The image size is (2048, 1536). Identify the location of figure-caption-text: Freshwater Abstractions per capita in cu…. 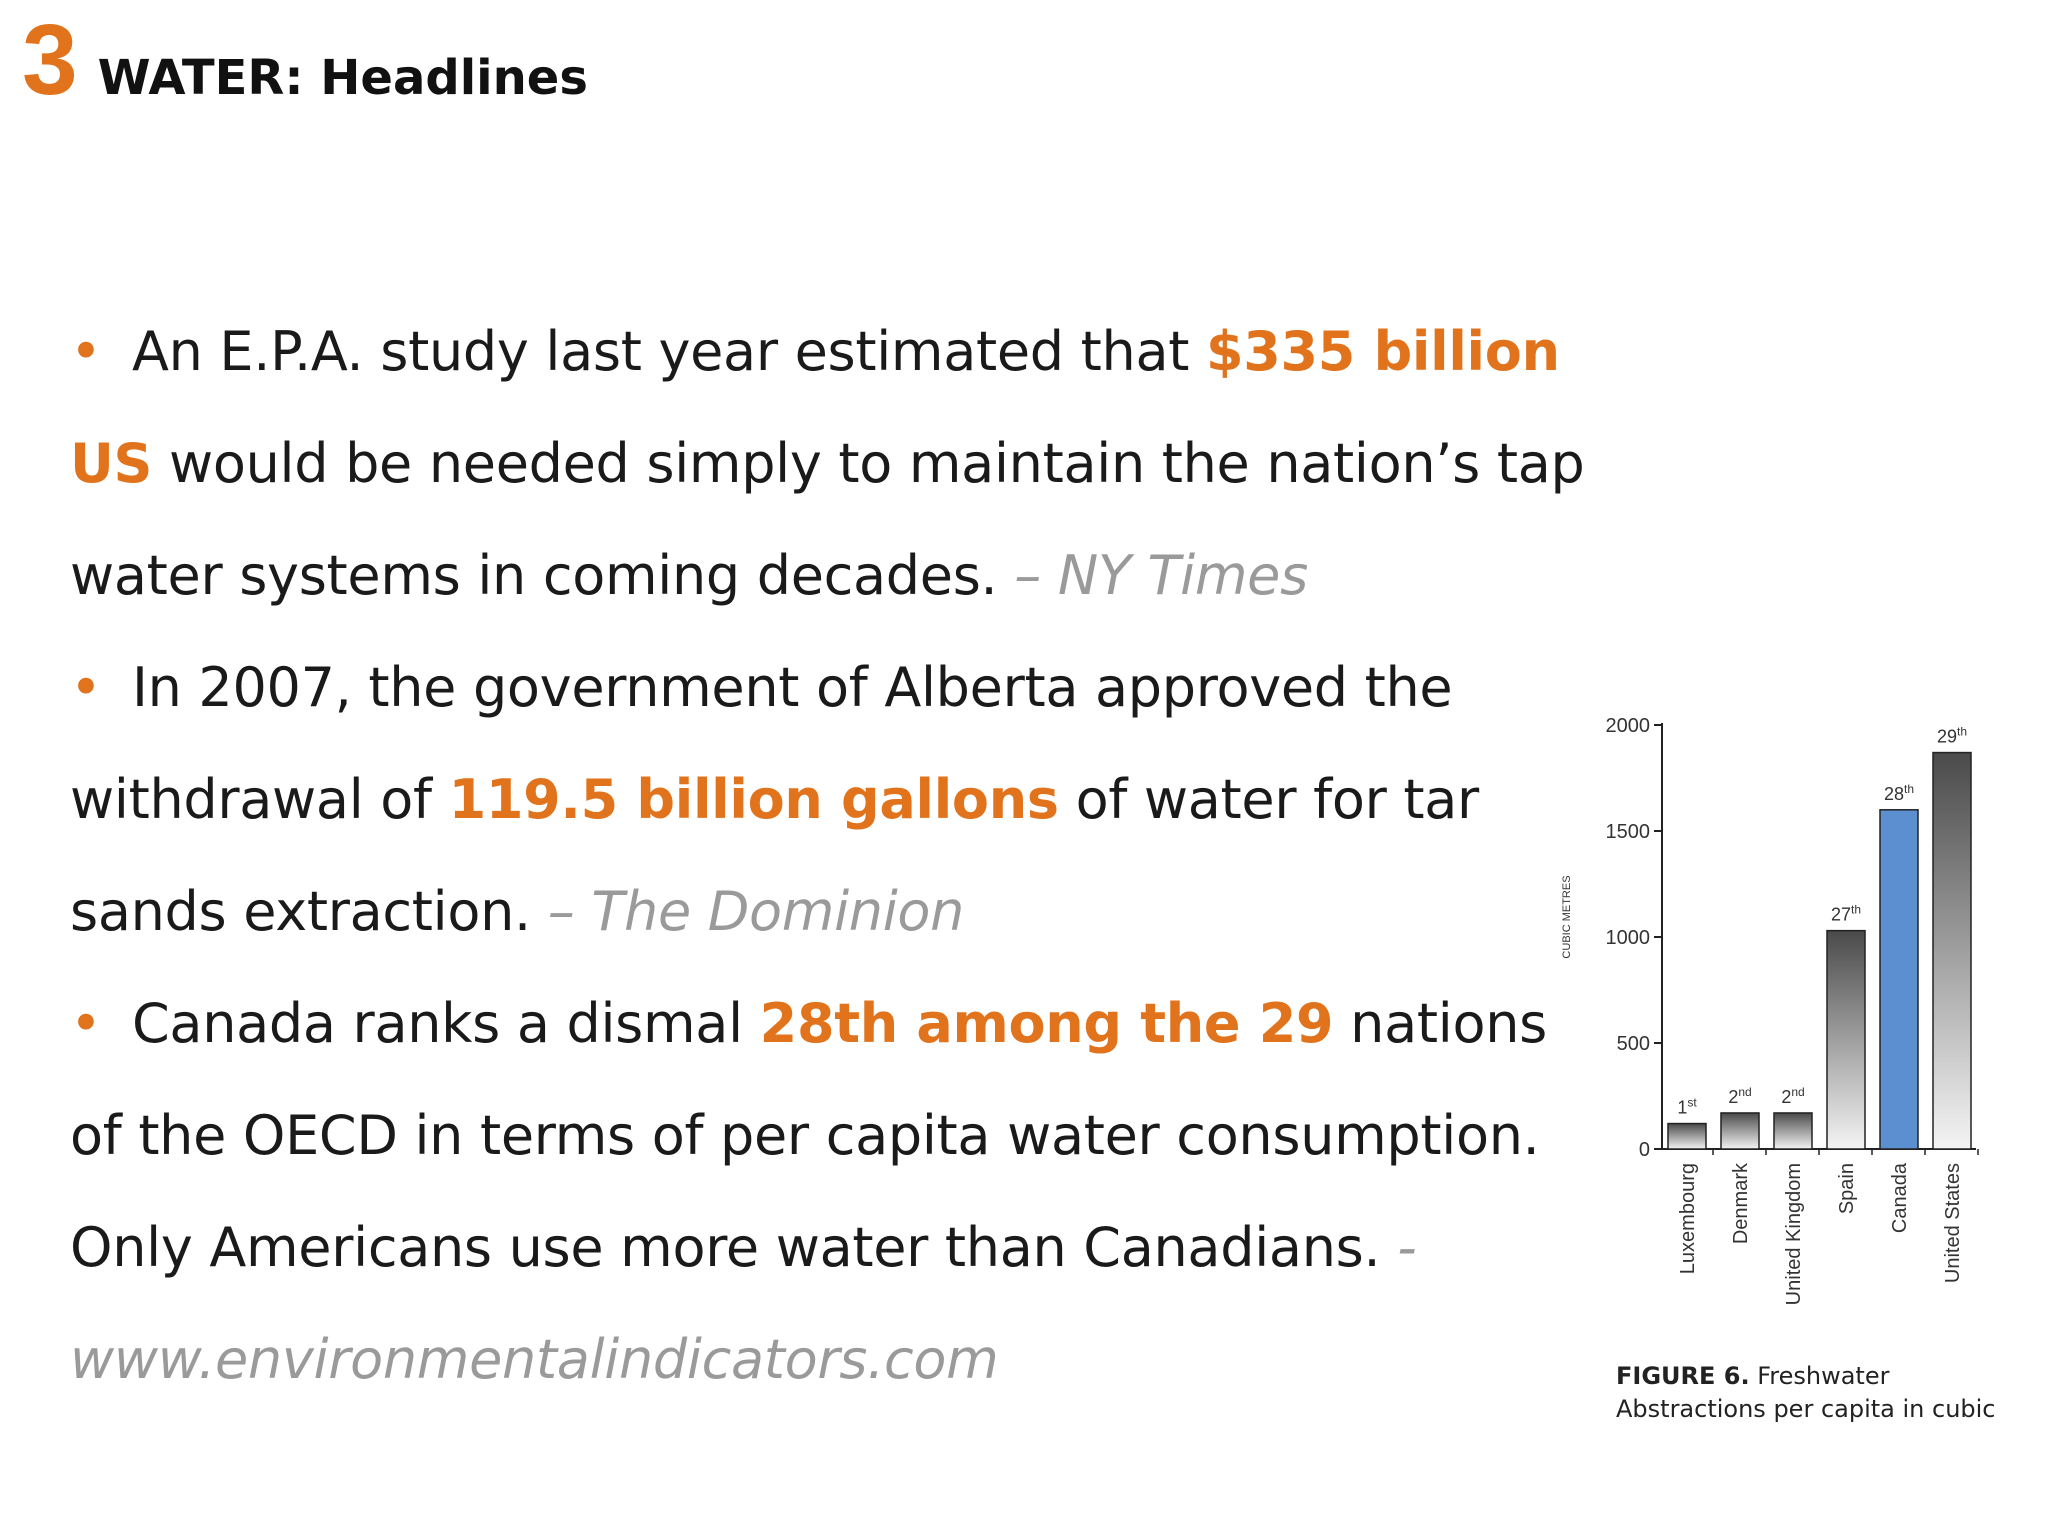
(1806, 1392).